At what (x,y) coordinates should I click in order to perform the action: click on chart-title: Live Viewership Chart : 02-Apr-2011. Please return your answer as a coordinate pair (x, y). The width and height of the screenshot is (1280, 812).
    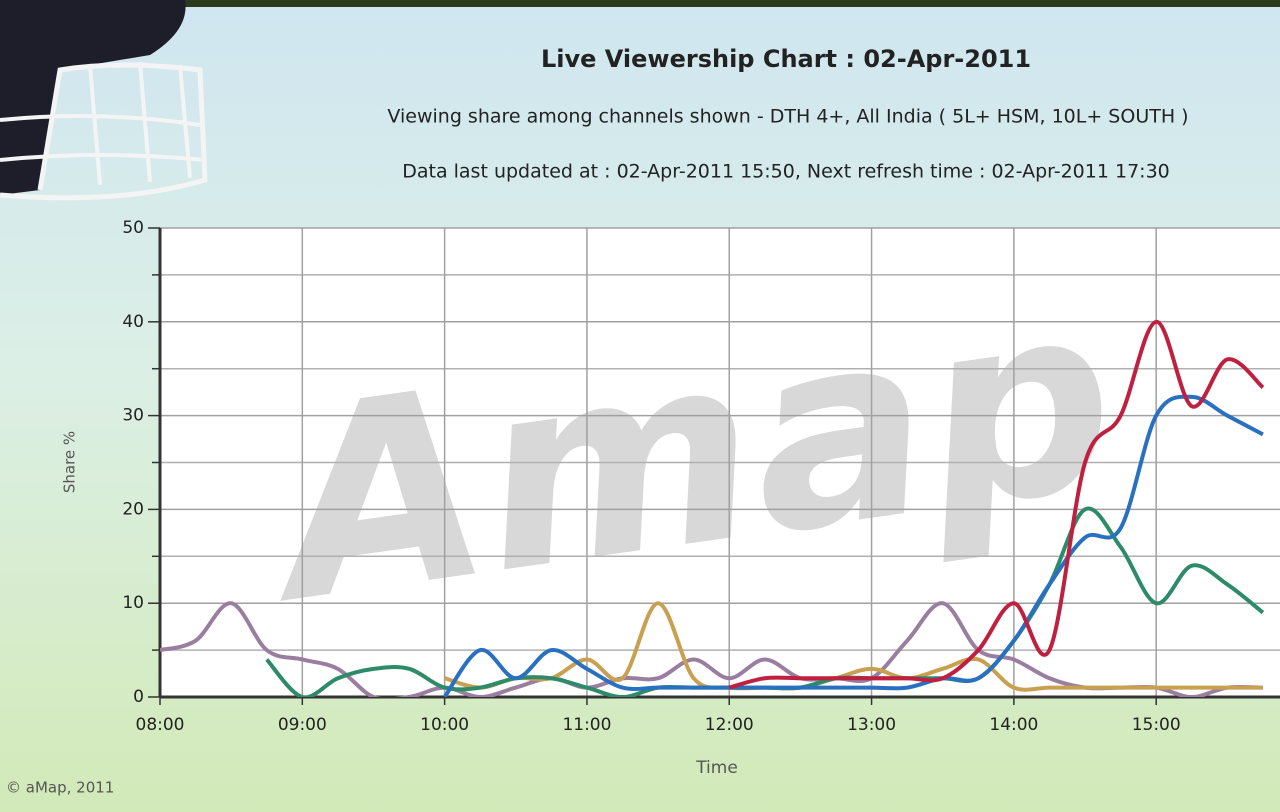
    Looking at the image, I should click on (786, 59).